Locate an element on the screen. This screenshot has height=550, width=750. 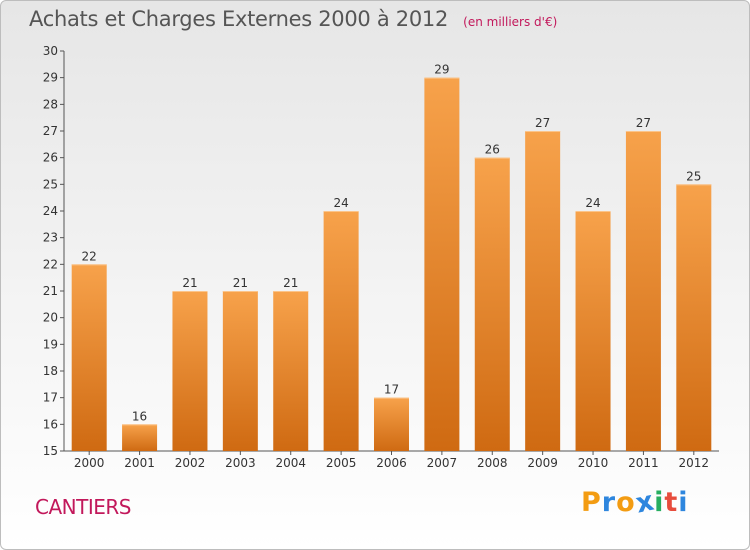
commune-name: CANTIERS is located at coordinates (83, 507).